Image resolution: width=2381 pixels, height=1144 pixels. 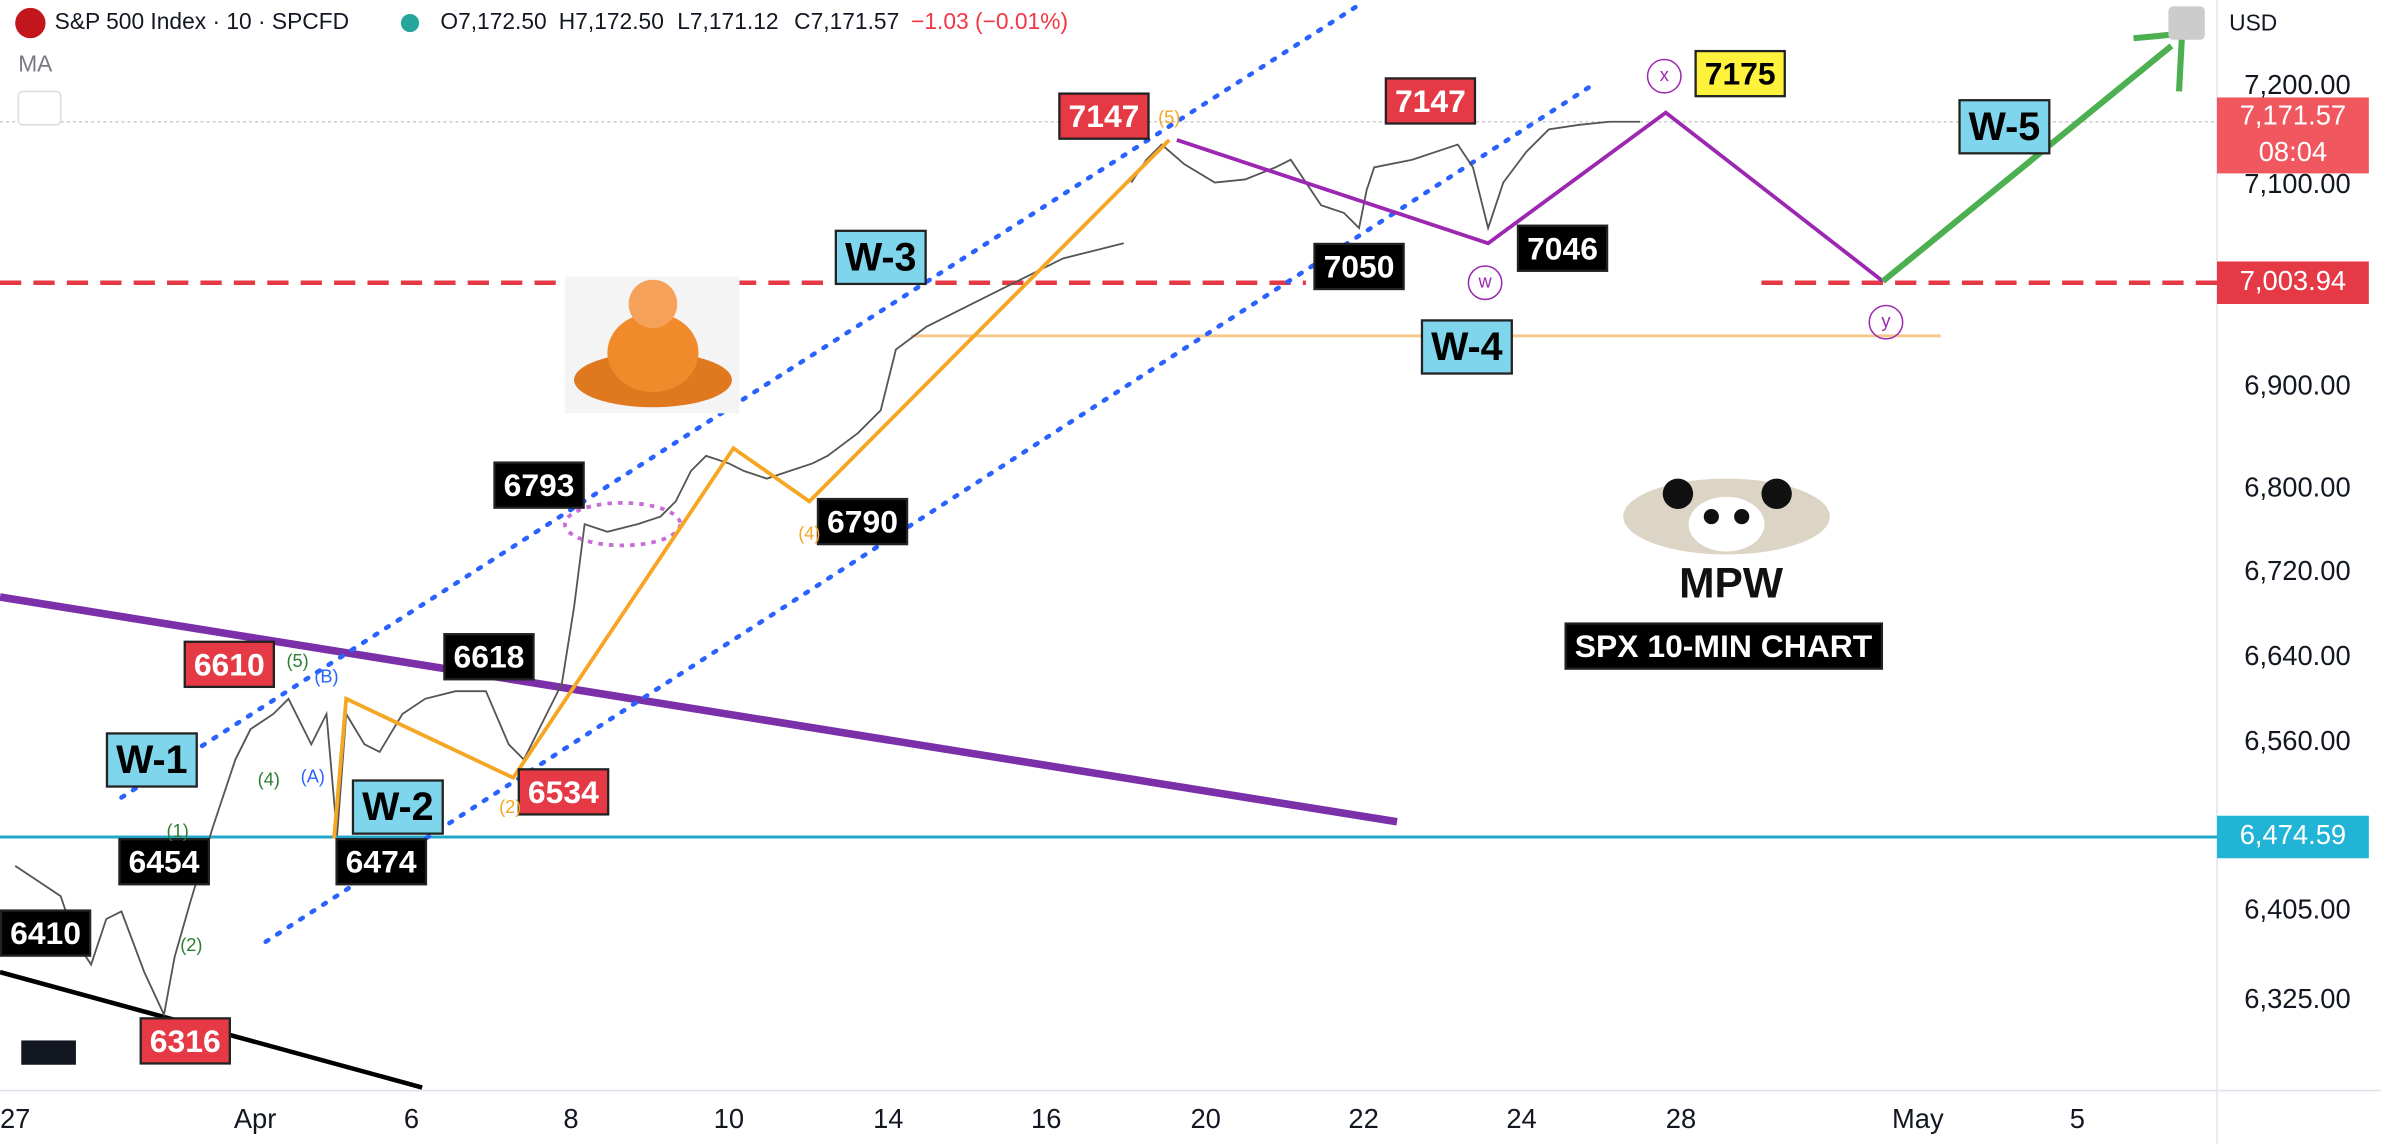 What do you see at coordinates (2253, 23) in the screenshot?
I see `currency: USD` at bounding box center [2253, 23].